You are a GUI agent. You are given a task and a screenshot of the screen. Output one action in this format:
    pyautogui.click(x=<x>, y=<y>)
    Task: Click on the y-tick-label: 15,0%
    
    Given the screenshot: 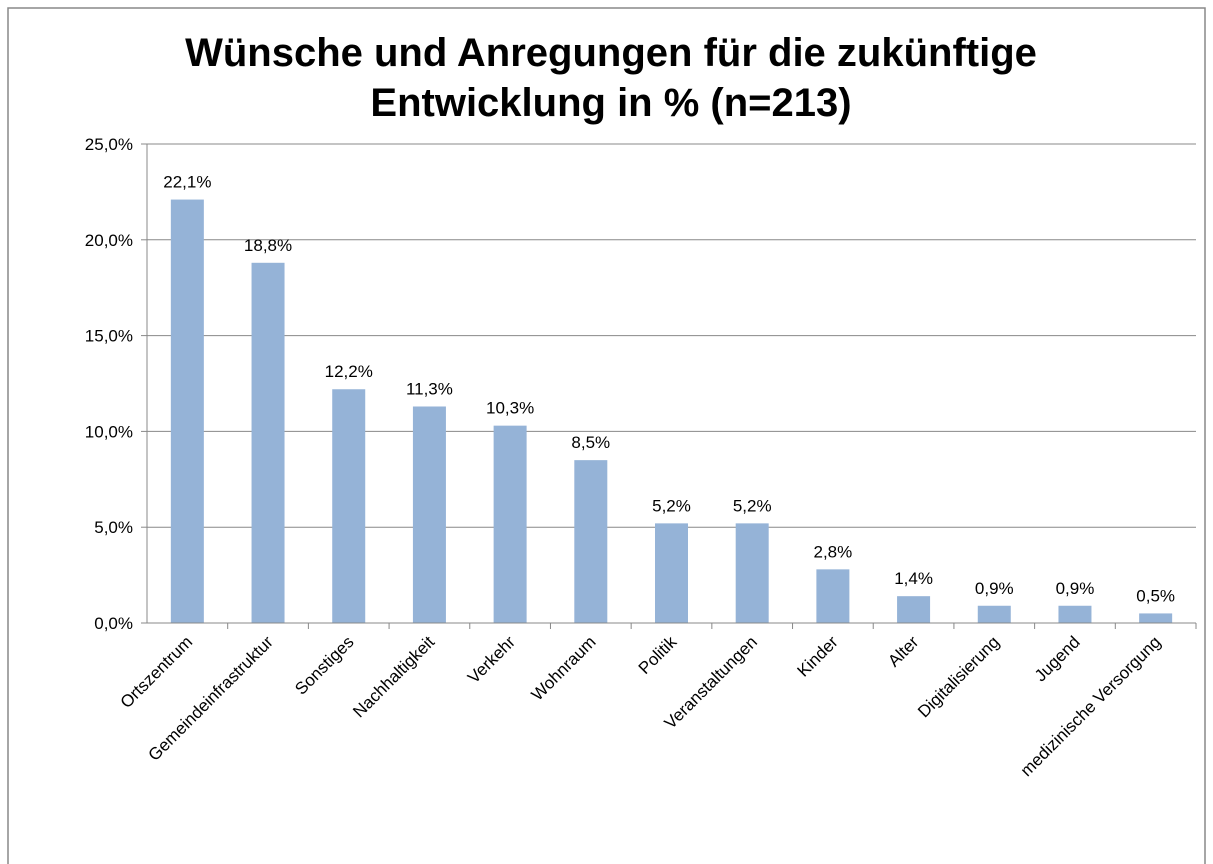 What is the action you would take?
    pyautogui.click(x=109, y=336)
    